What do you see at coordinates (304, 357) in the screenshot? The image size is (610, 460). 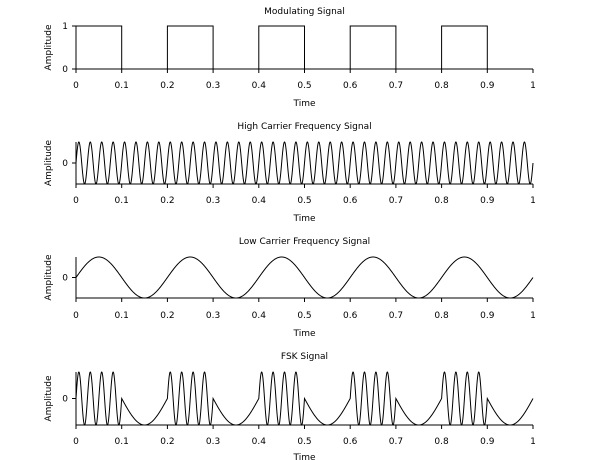 I see `chart-title: FSK Signal` at bounding box center [304, 357].